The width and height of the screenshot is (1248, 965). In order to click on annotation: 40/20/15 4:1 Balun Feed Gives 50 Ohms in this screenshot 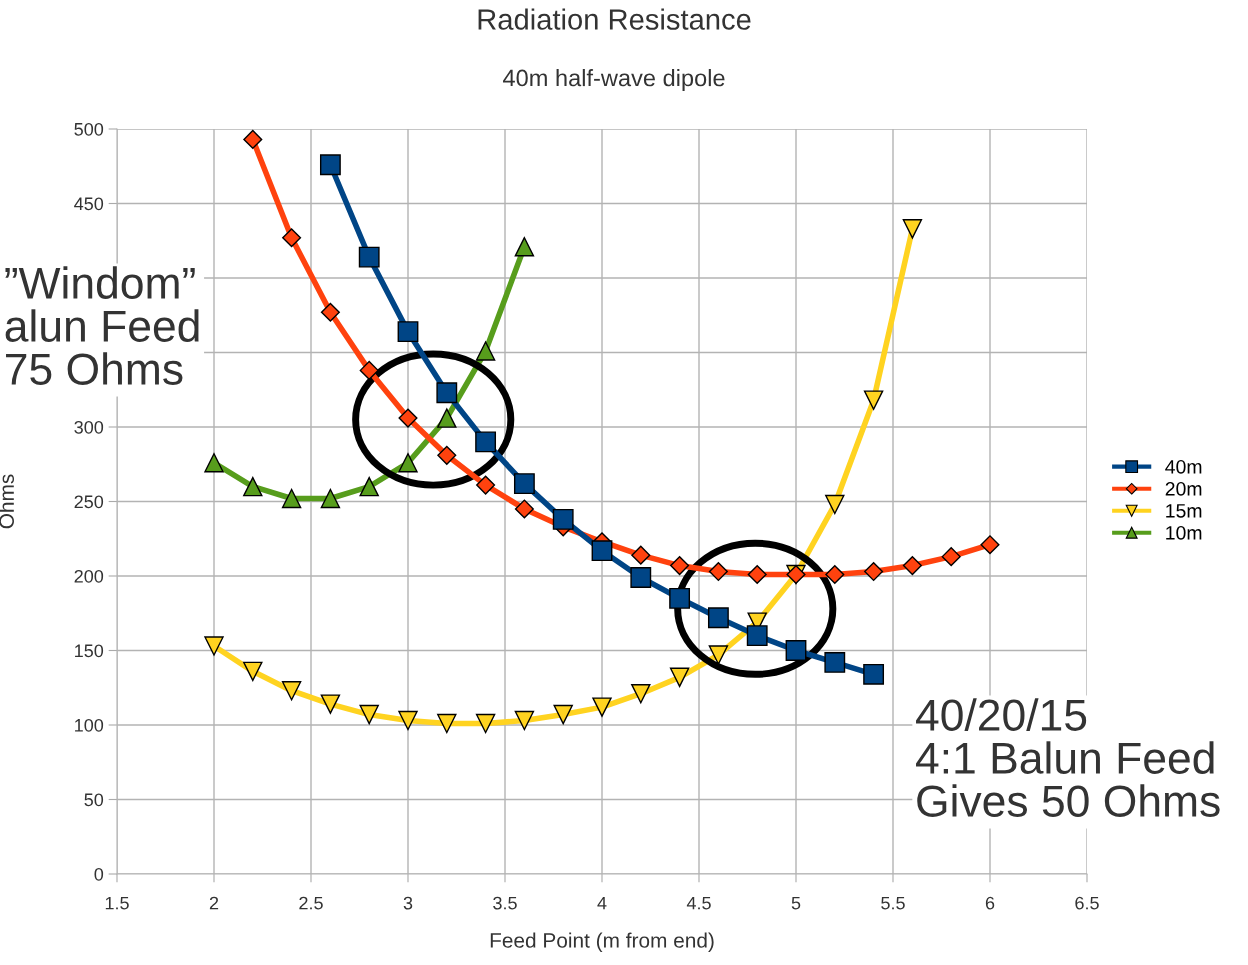, I will do `click(1068, 757)`.